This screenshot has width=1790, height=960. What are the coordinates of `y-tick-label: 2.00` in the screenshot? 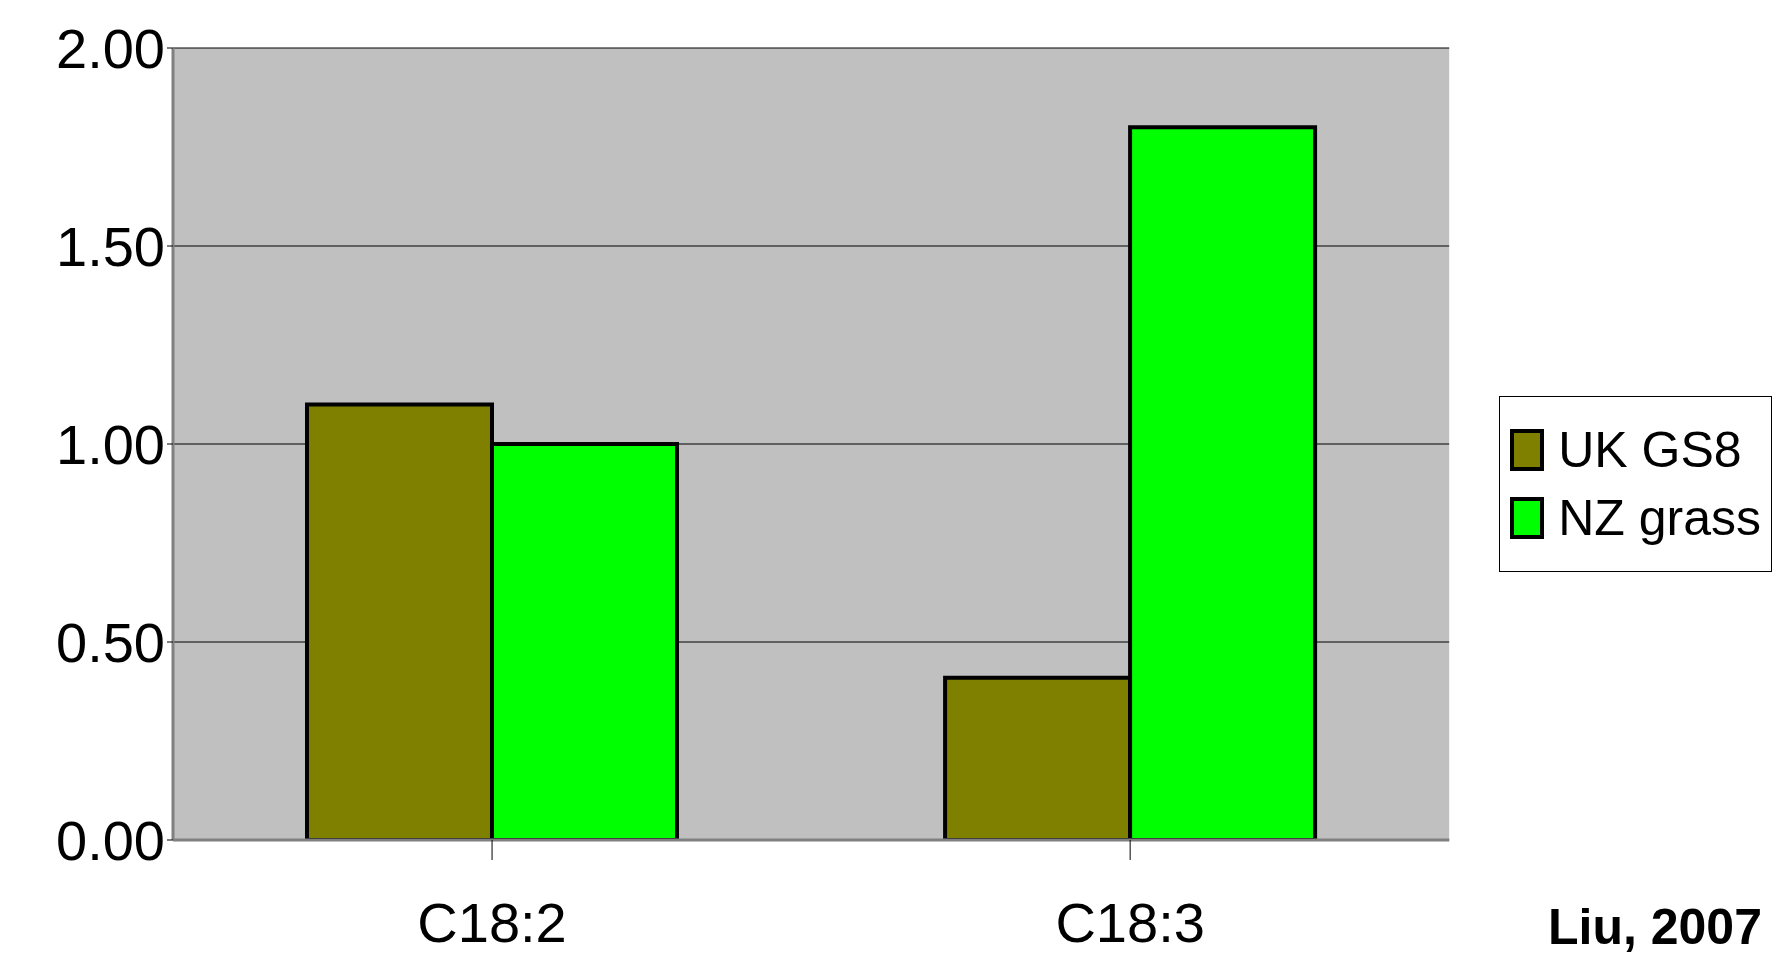 It's located at (110, 48).